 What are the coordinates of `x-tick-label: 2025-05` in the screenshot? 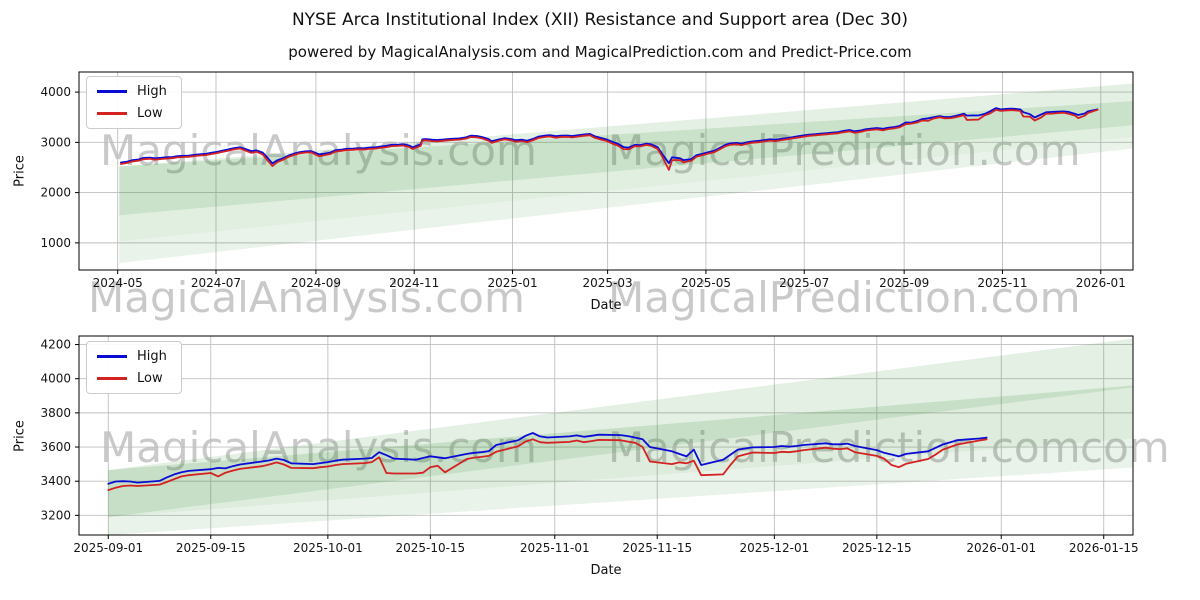 It's located at (706, 283).